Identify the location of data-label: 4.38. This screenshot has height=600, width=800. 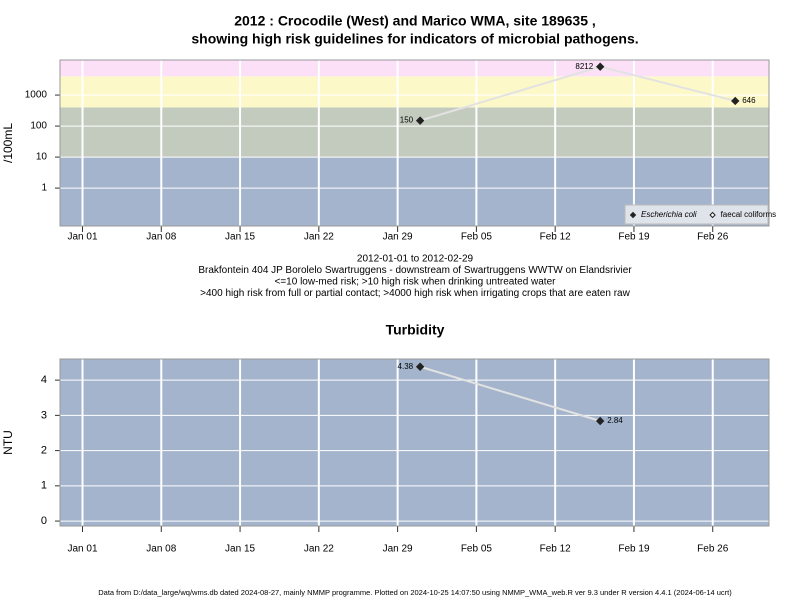
(406, 366).